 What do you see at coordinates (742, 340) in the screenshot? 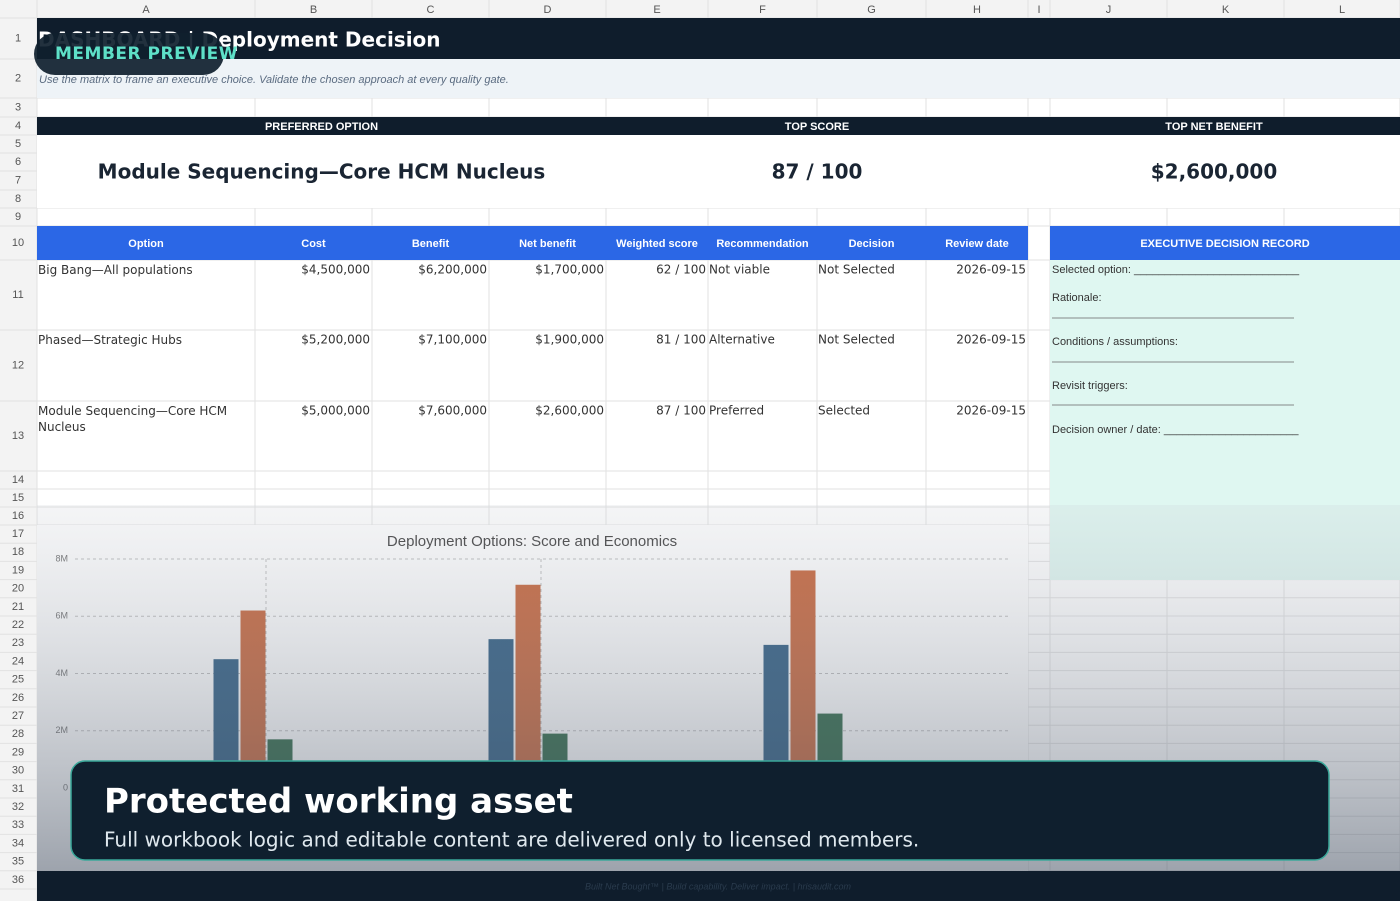
I see `table-cell: Alternative` at bounding box center [742, 340].